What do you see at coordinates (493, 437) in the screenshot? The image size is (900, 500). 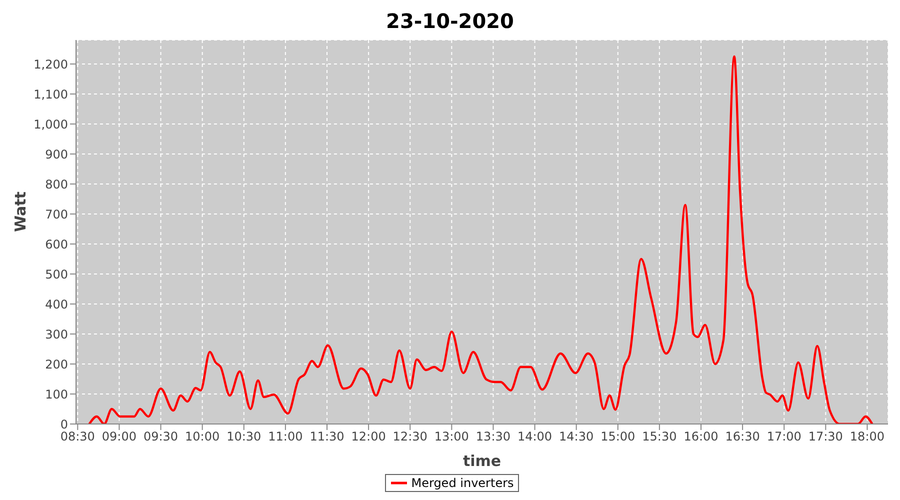 I see `x-tick-label: 13:30` at bounding box center [493, 437].